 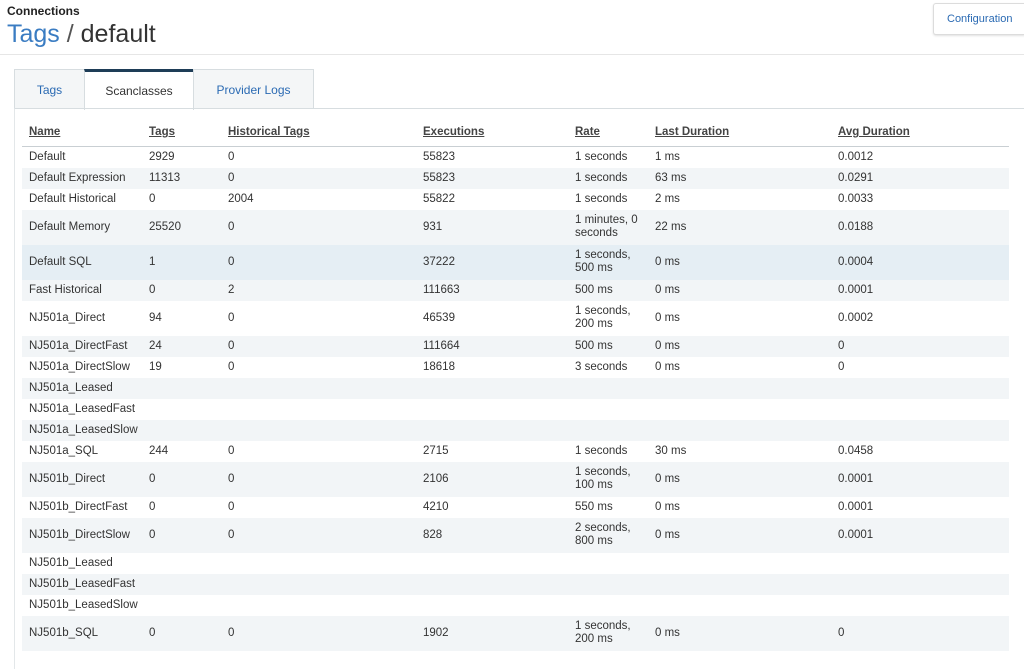 I want to click on cell-tags: 24, so click(x=181, y=346).